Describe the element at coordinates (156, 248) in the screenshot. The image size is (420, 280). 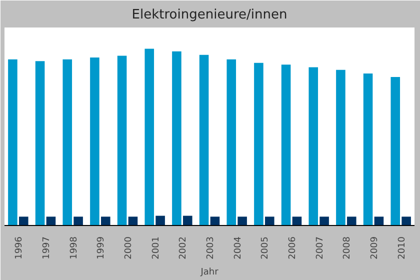
I see `x-tick-label: 2001` at that location.